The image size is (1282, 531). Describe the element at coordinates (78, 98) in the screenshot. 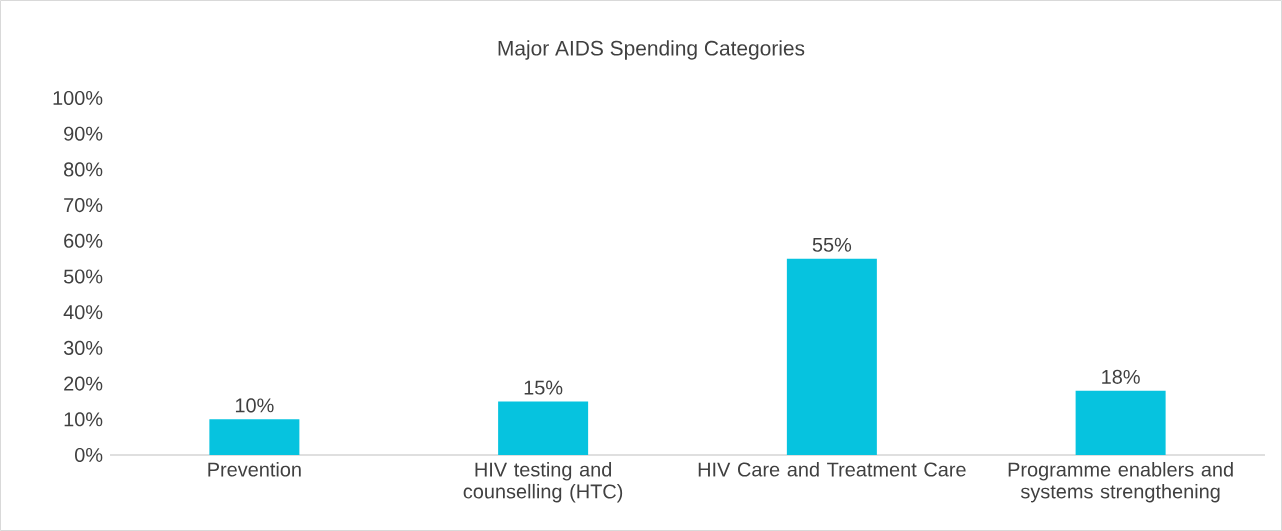

I see `y-tick-label: 100%` at that location.